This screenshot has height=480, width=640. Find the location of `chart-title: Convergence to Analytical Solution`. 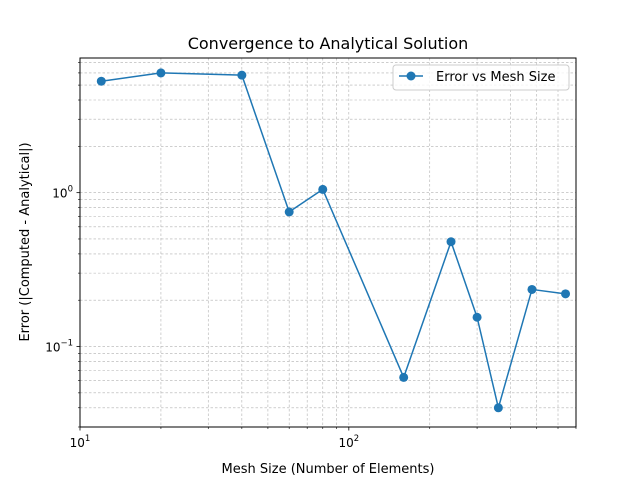

chart-title: Convergence to Analytical Solution is located at coordinates (328, 43).